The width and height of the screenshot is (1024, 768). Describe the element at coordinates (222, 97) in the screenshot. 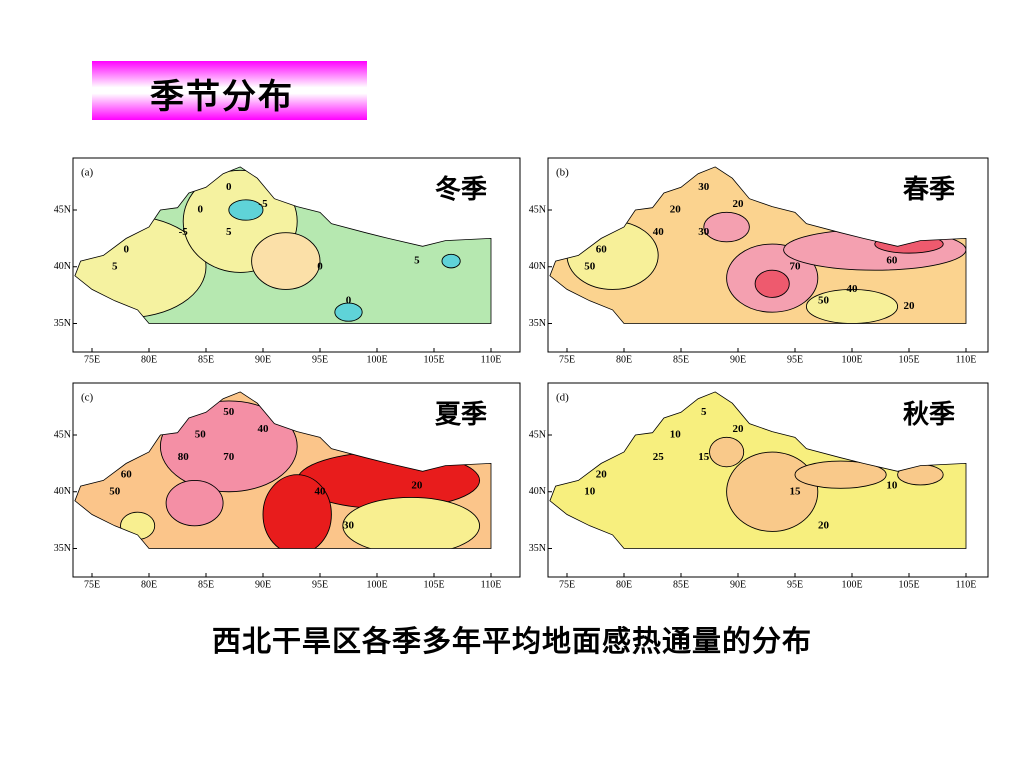

I see `slide-title: 季节分布` at that location.